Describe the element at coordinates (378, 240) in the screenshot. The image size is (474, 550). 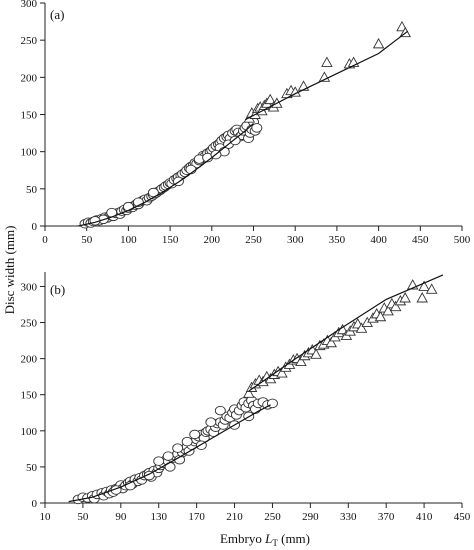
I see `x-tick-label: 400` at that location.